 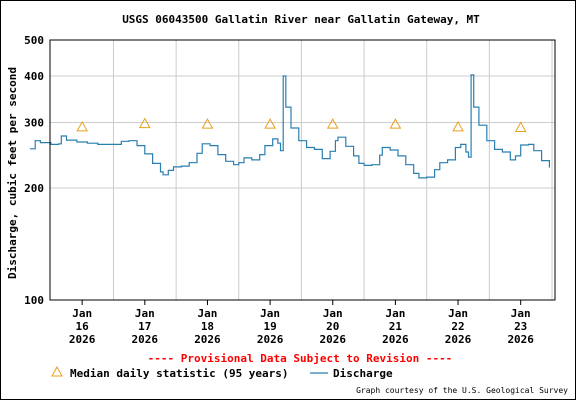 What do you see at coordinates (396, 326) in the screenshot?
I see `x-tick-label: 21` at bounding box center [396, 326].